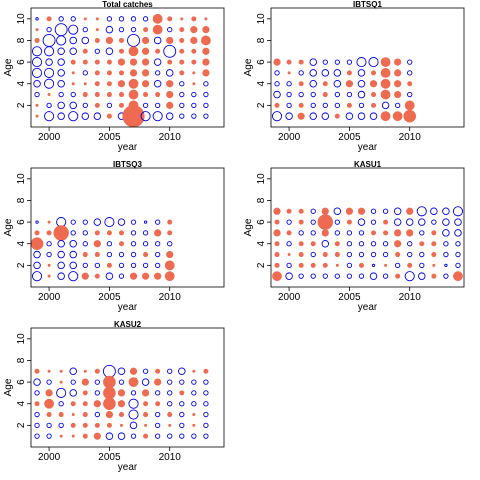 This screenshot has height=480, width=480. Describe the element at coordinates (261, 244) in the screenshot. I see `y-tick-label: 4` at that location.